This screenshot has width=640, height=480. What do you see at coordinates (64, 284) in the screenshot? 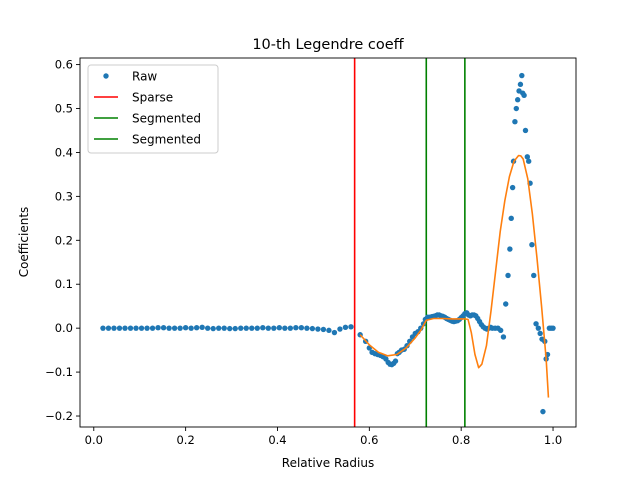
I see `y-tick-label: 0.1` at bounding box center [64, 284].